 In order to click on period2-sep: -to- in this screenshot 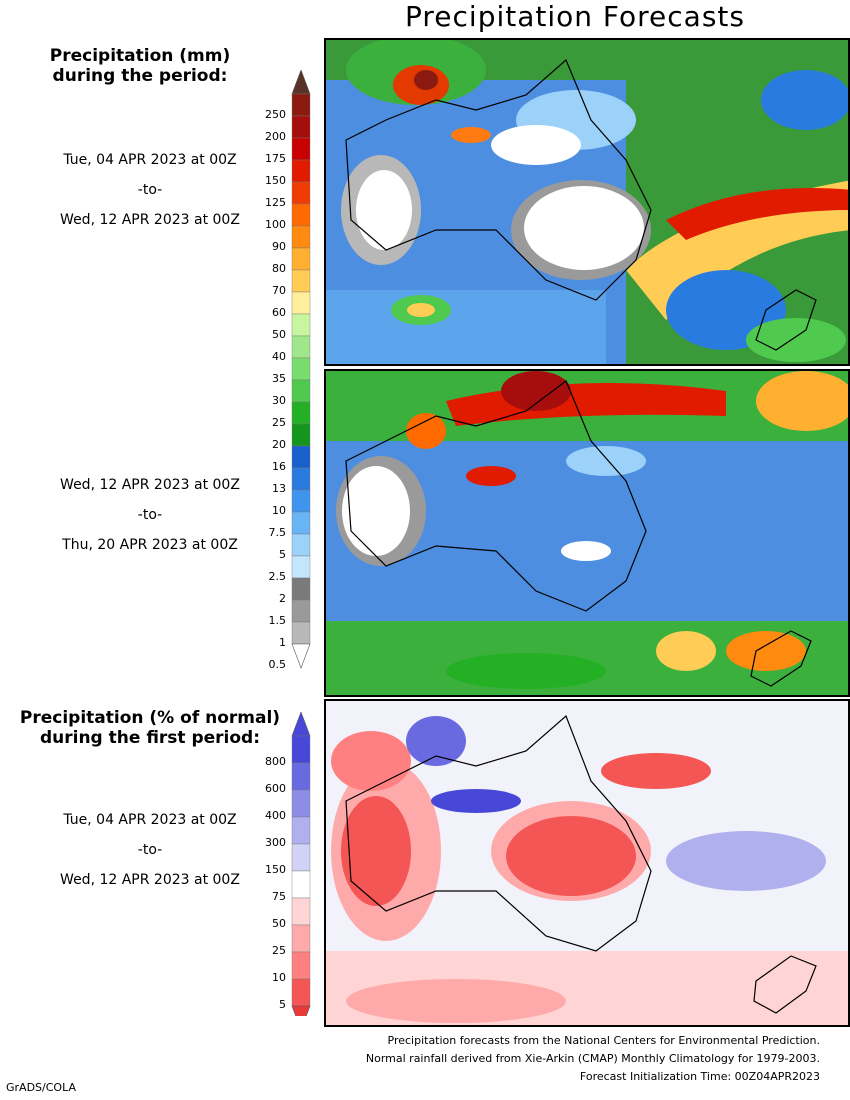, I will do `click(150, 515)`.